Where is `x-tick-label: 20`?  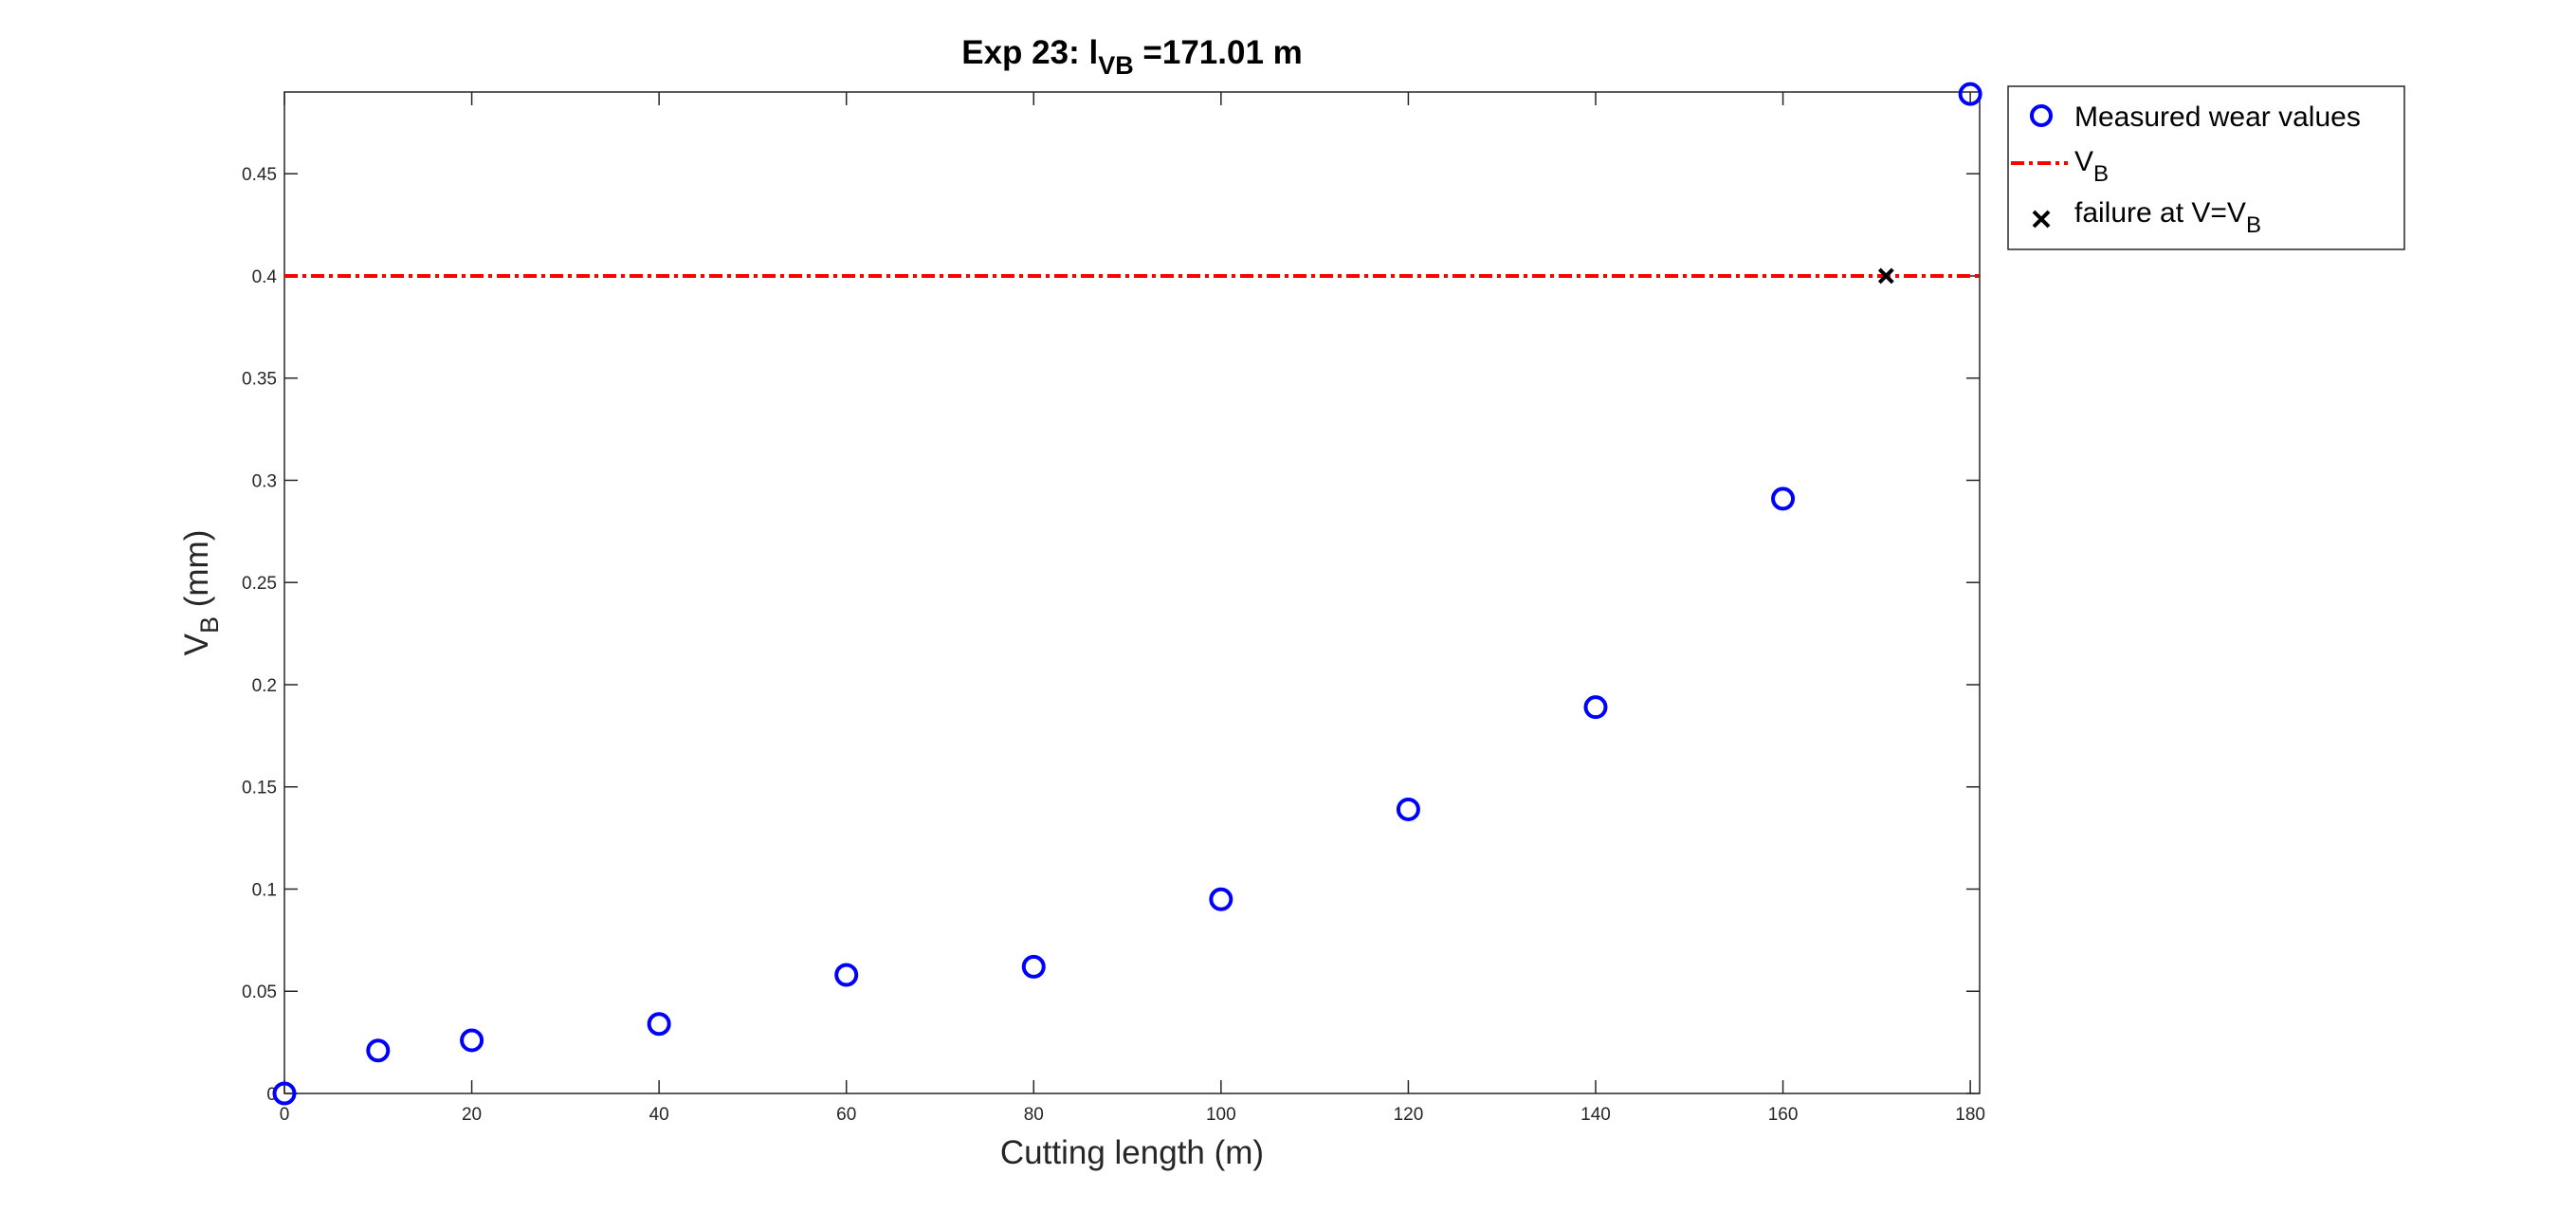 x-tick-label: 20 is located at coordinates (472, 1115).